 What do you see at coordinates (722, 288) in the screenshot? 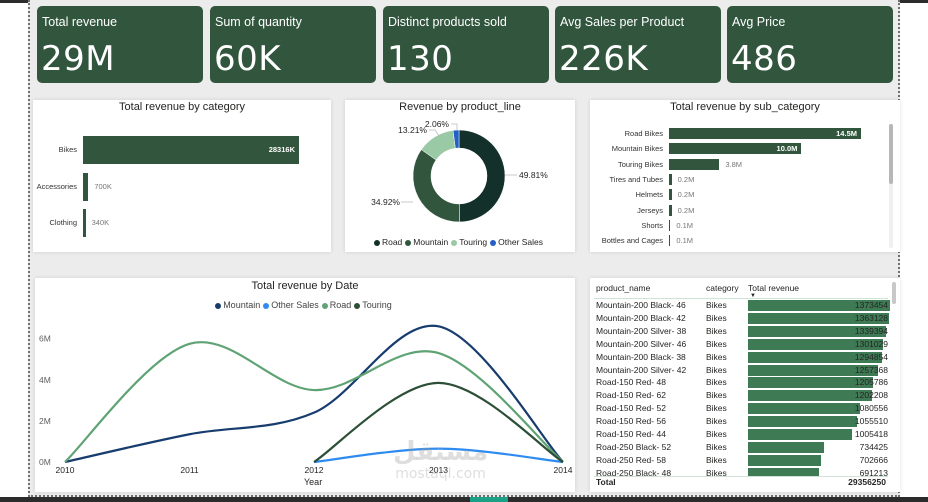
I see `column-header-category: category` at bounding box center [722, 288].